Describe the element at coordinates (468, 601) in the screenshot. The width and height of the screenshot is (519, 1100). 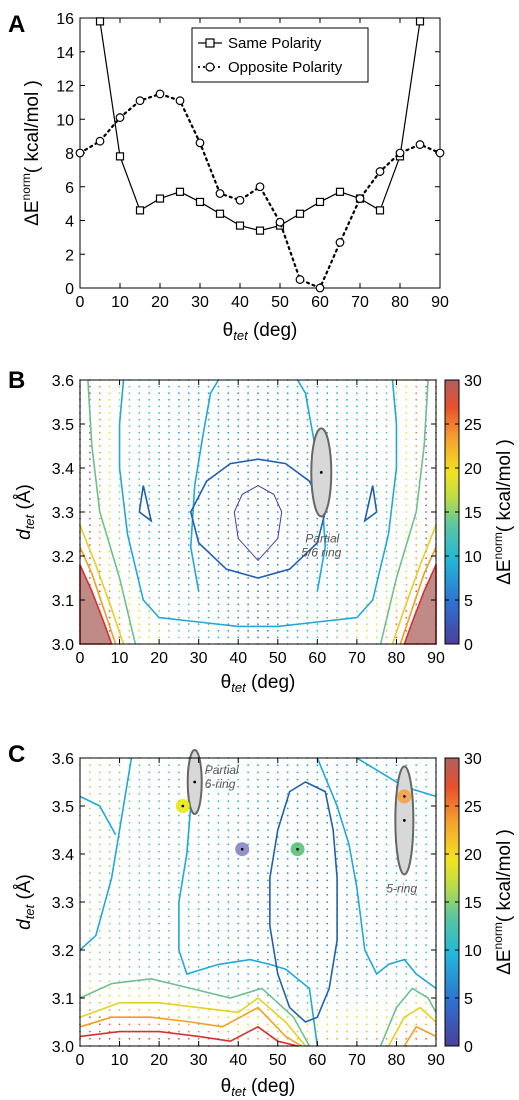
I see `colorbar-tick-label: 5` at that location.